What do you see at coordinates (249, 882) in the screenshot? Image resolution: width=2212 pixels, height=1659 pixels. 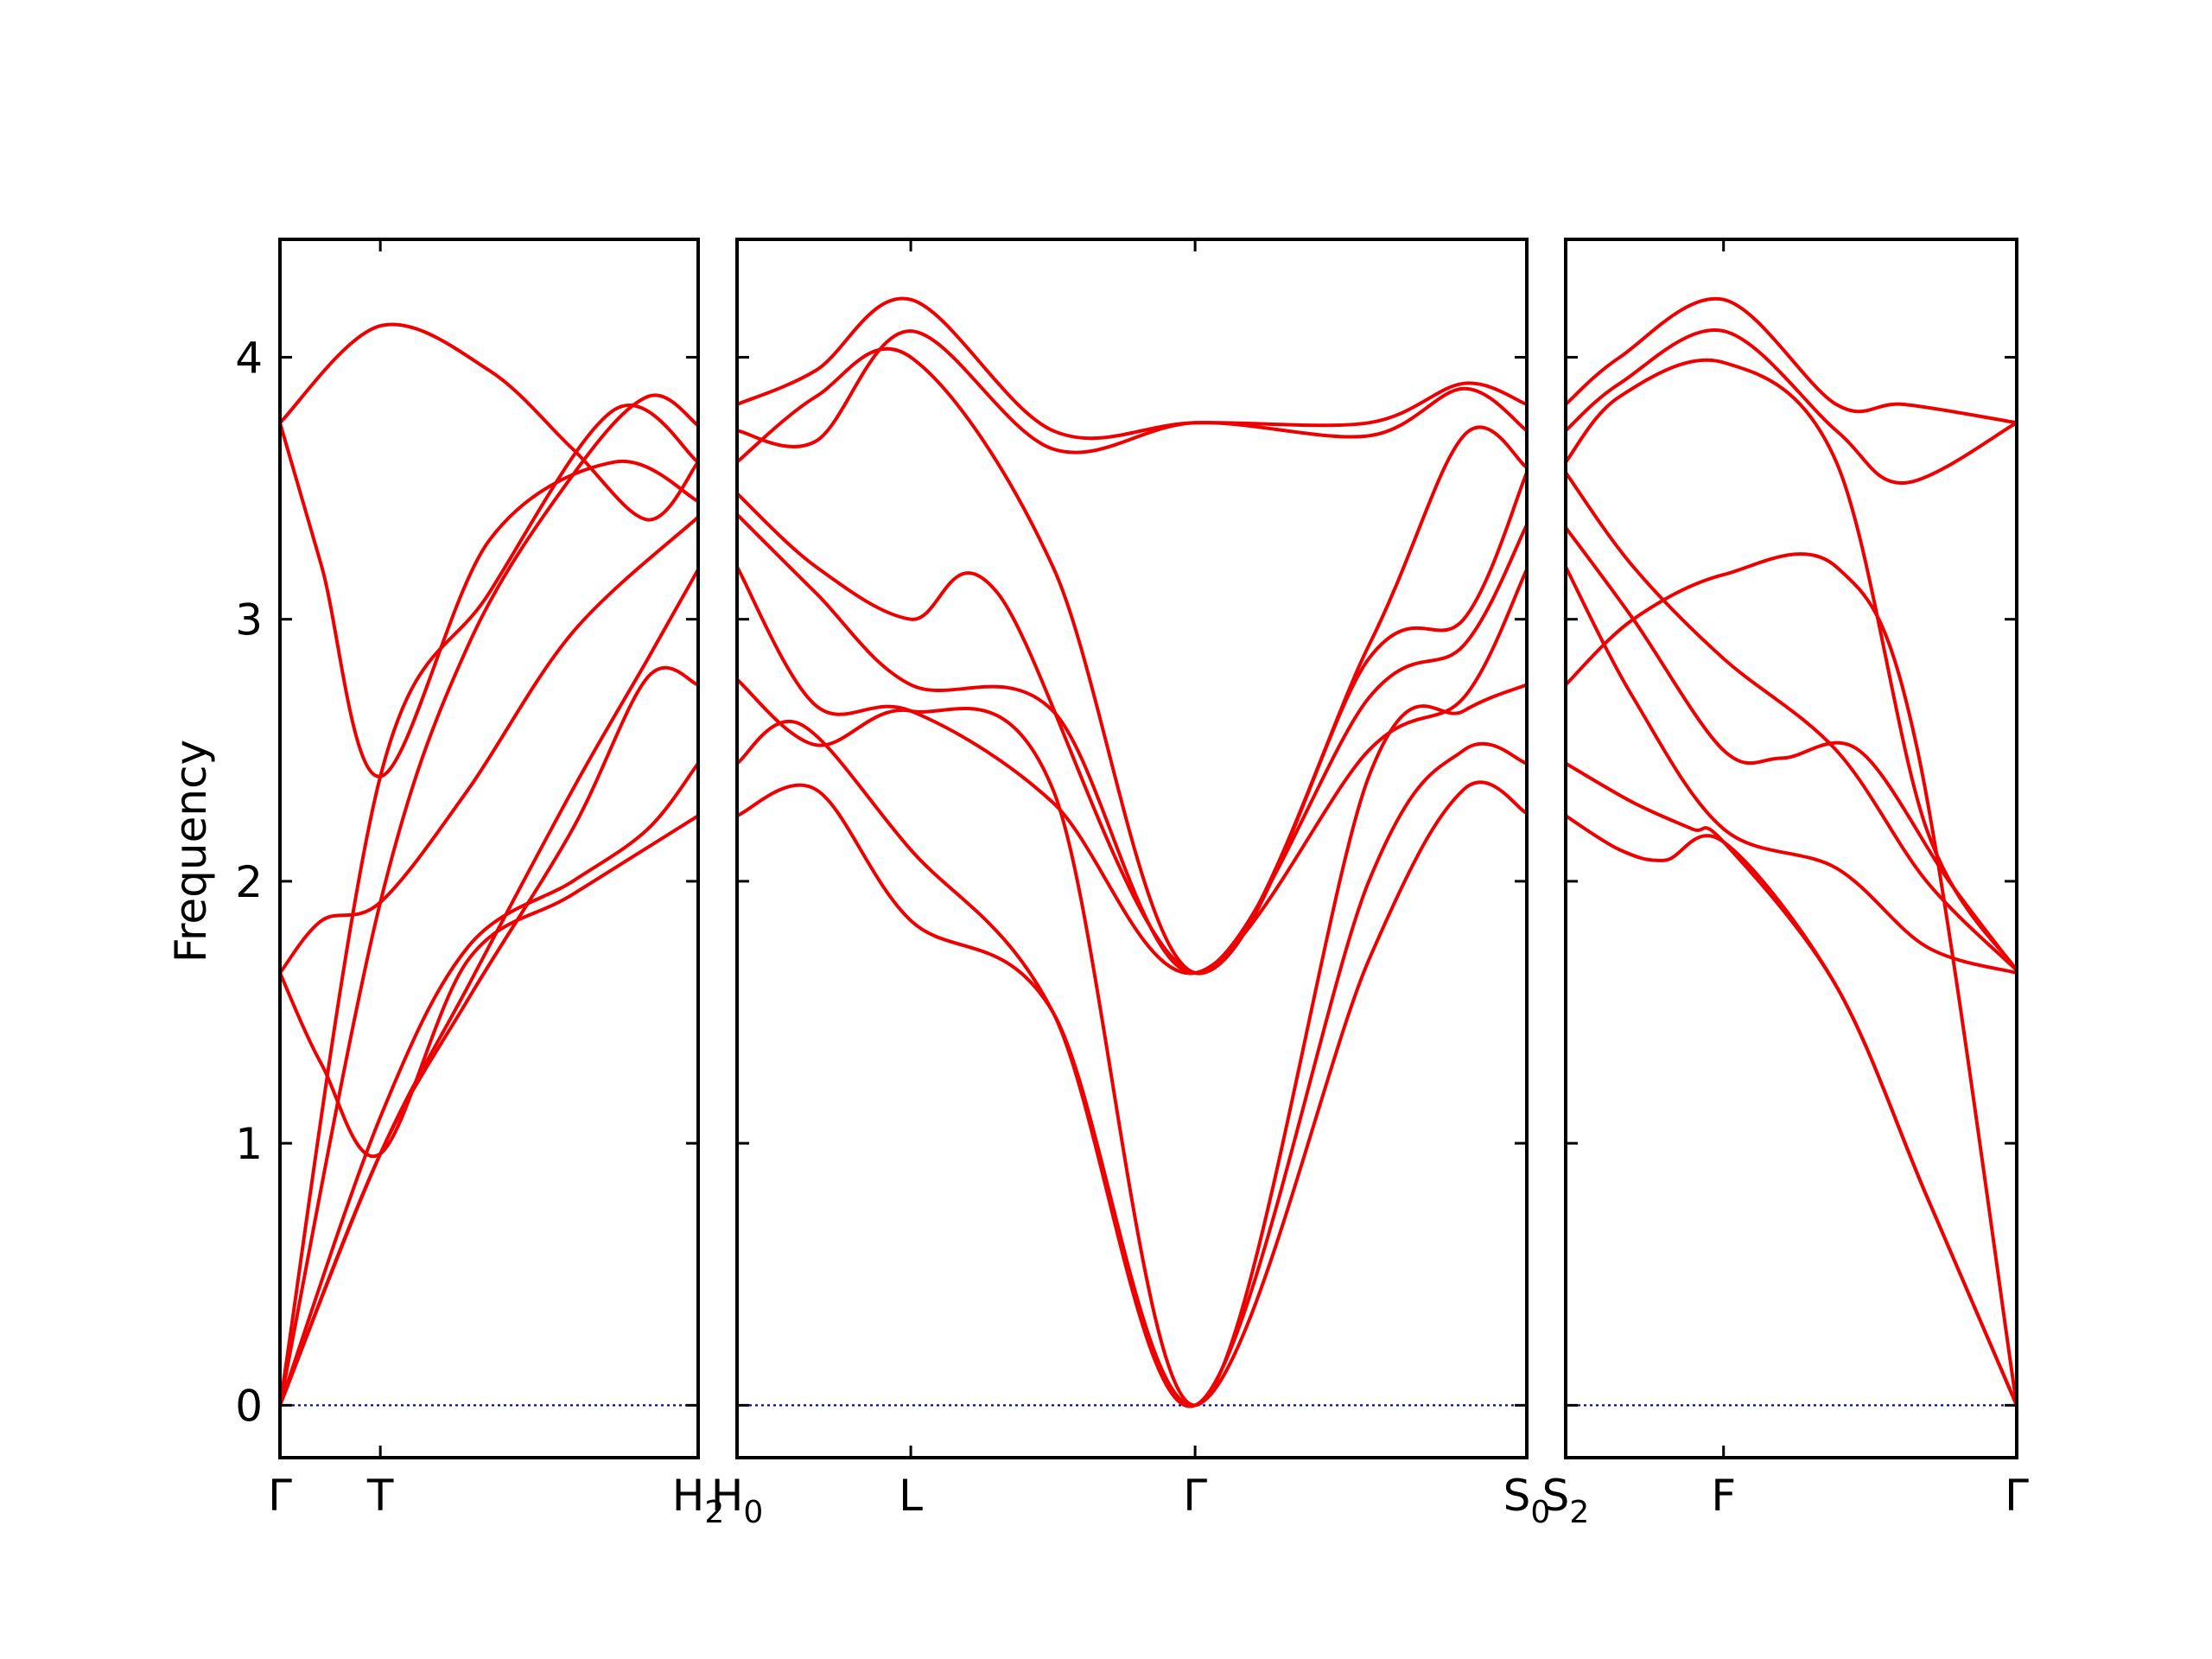 I see `y-tick-label: 2` at bounding box center [249, 882].